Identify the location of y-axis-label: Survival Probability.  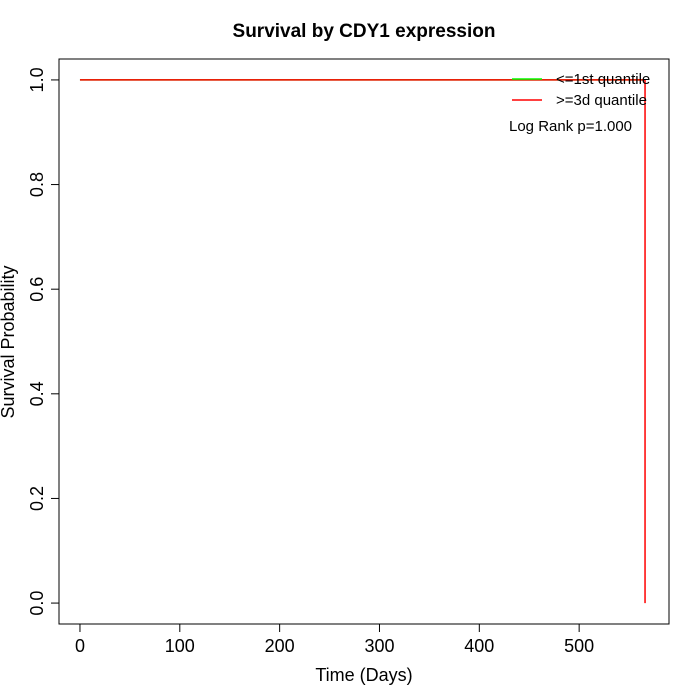
(9, 341).